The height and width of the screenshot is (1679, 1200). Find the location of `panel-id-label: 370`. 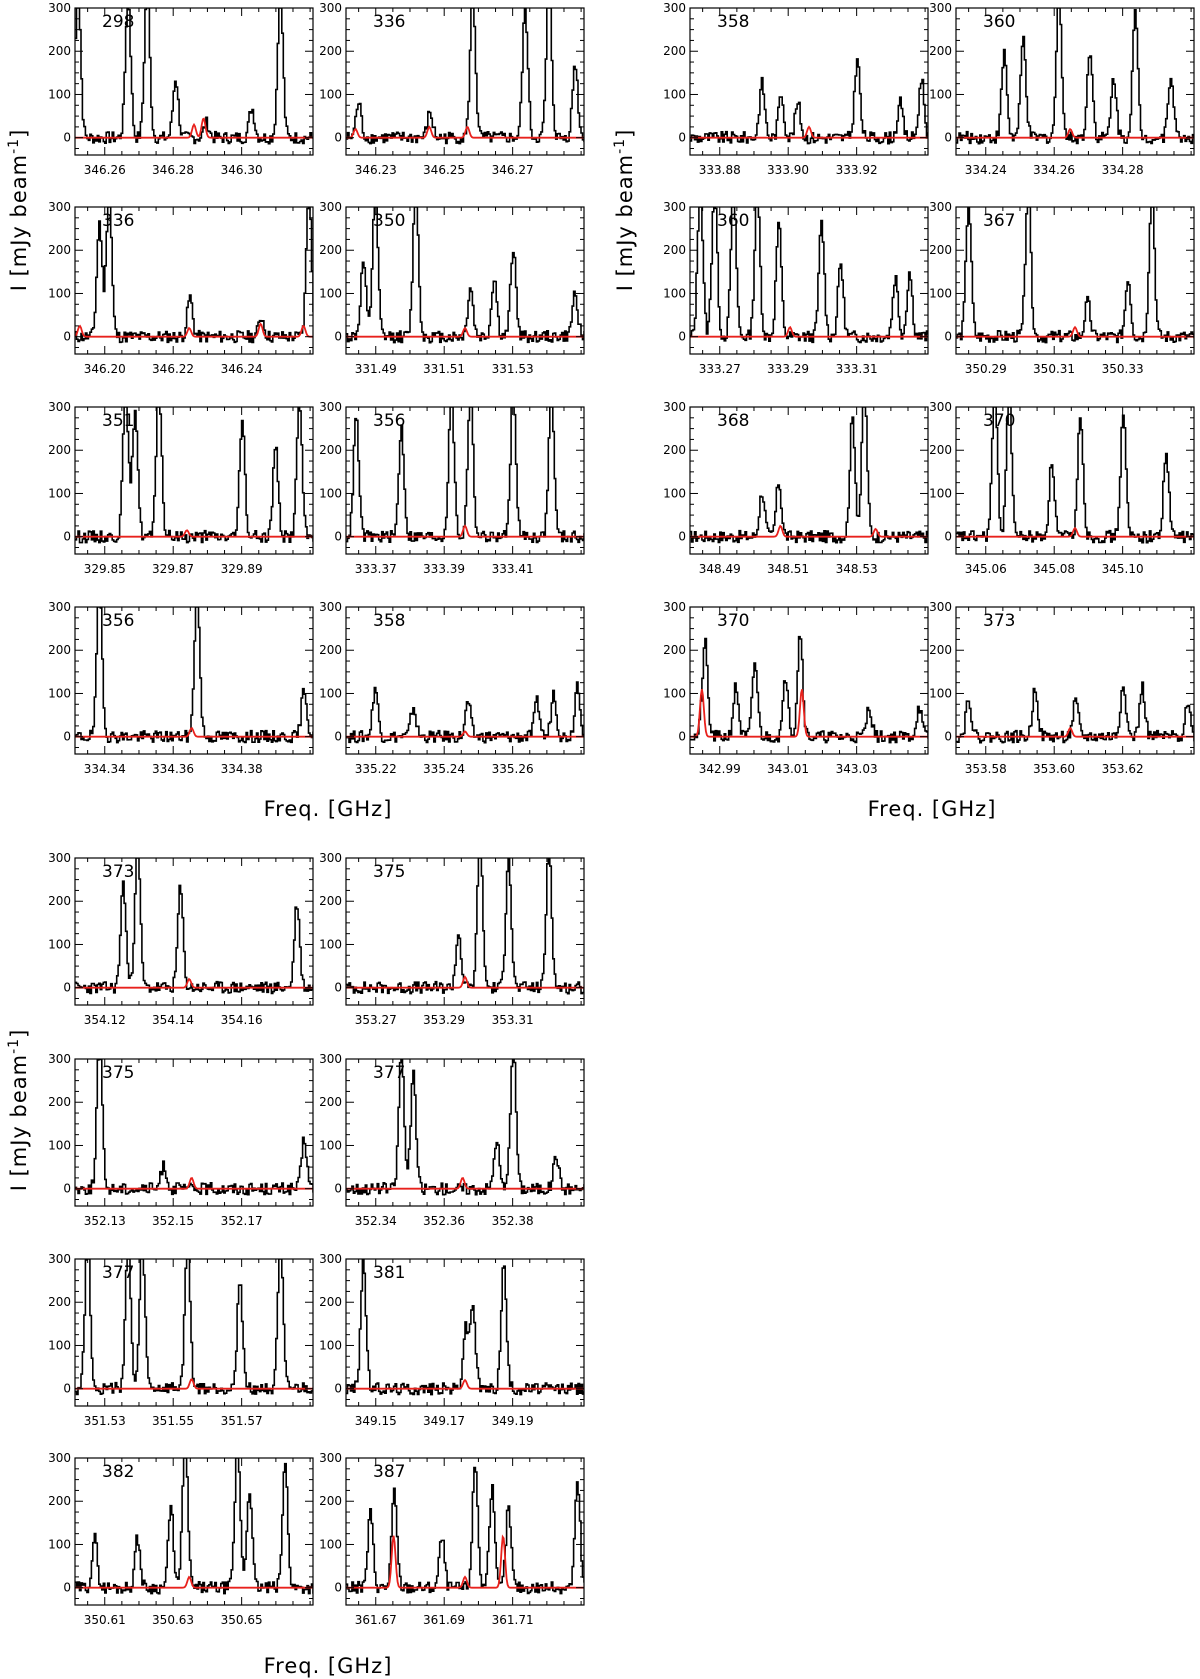

panel-id-label: 370 is located at coordinates (733, 621).